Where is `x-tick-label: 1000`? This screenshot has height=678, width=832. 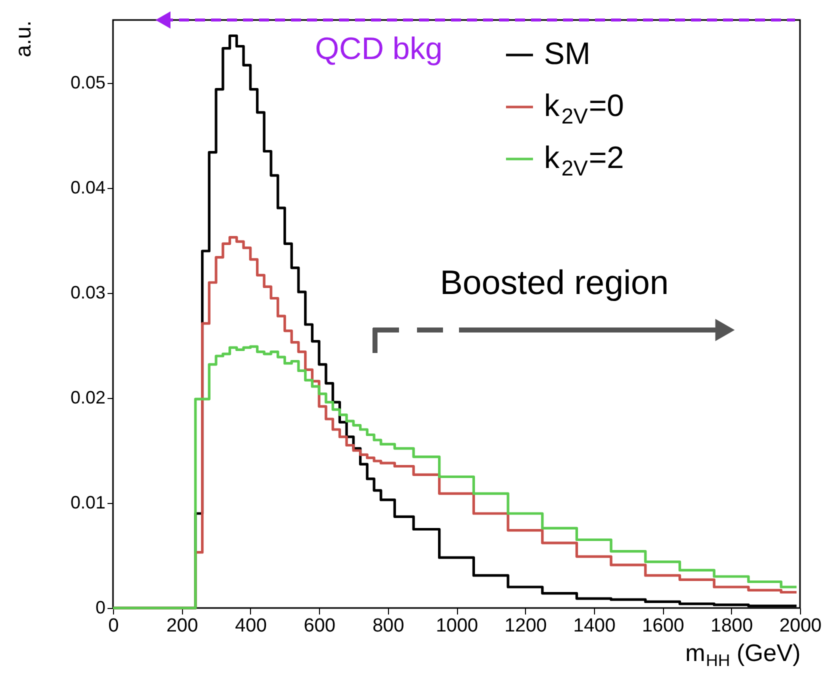 x-tick-label: 1000 is located at coordinates (457, 626).